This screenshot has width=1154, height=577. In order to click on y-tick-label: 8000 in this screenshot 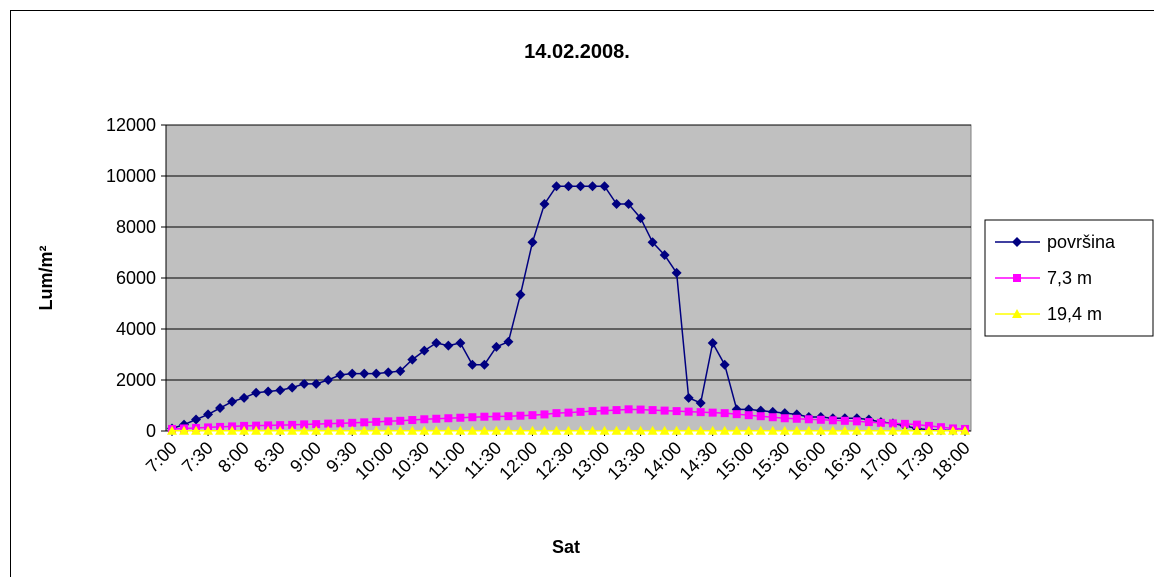, I will do `click(136, 227)`.